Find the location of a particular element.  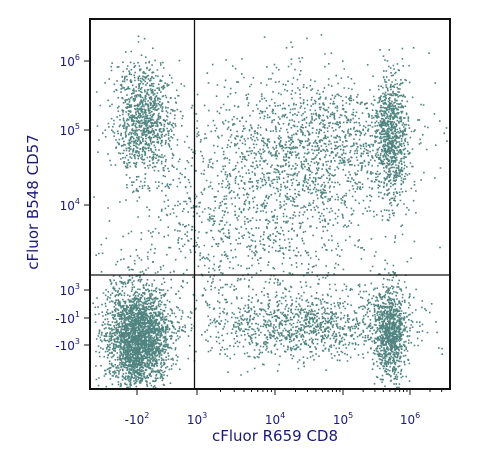

x-axis-title: cFluor R659 CD8 is located at coordinates (275, 436).